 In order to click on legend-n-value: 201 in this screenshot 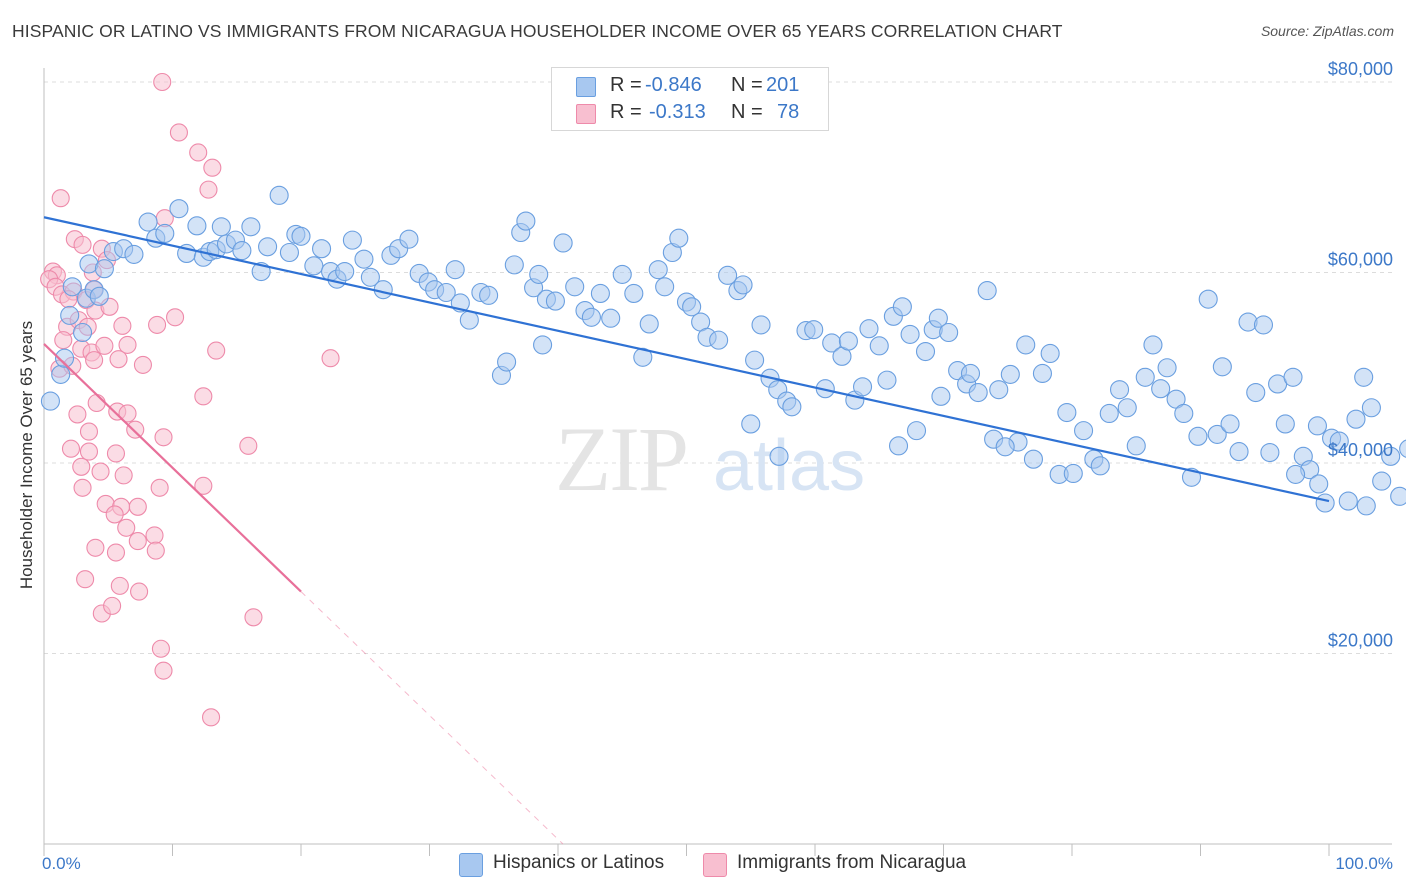, I will do `click(783, 85)`.